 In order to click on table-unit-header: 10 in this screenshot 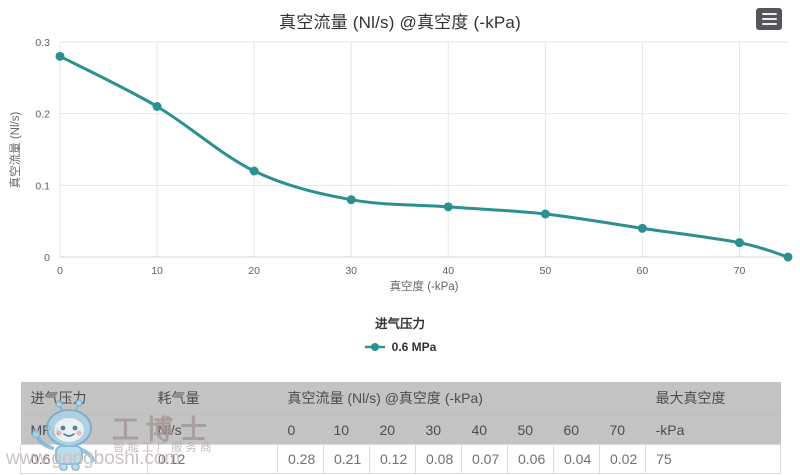, I will do `click(346, 429)`.